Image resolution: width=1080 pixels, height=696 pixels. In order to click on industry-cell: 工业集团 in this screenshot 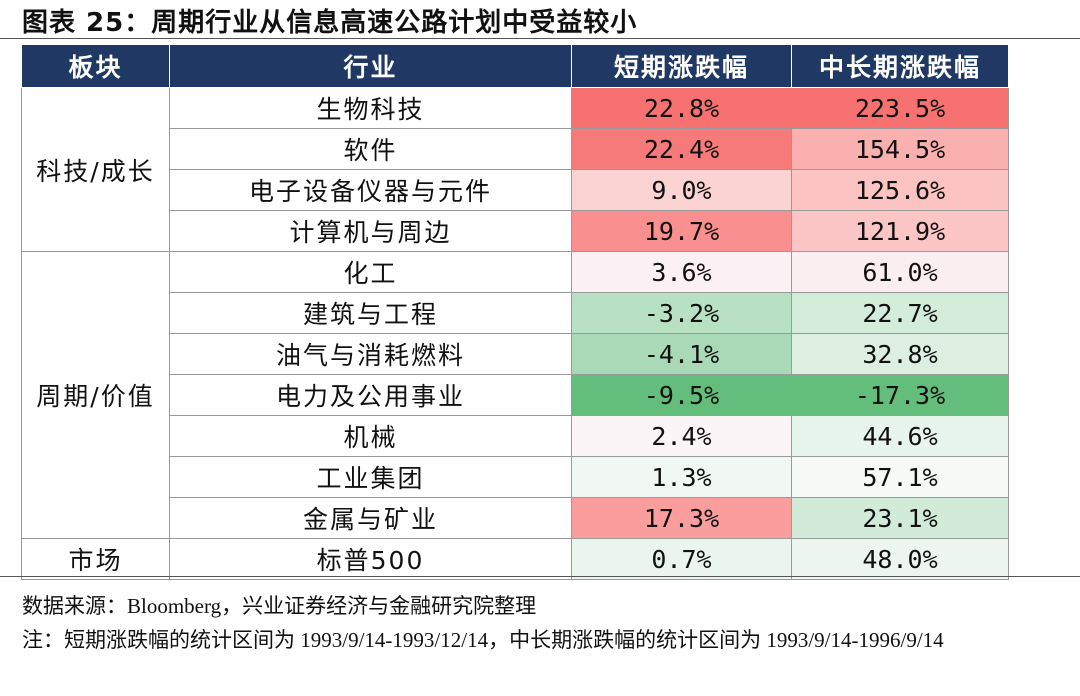, I will do `click(370, 477)`.